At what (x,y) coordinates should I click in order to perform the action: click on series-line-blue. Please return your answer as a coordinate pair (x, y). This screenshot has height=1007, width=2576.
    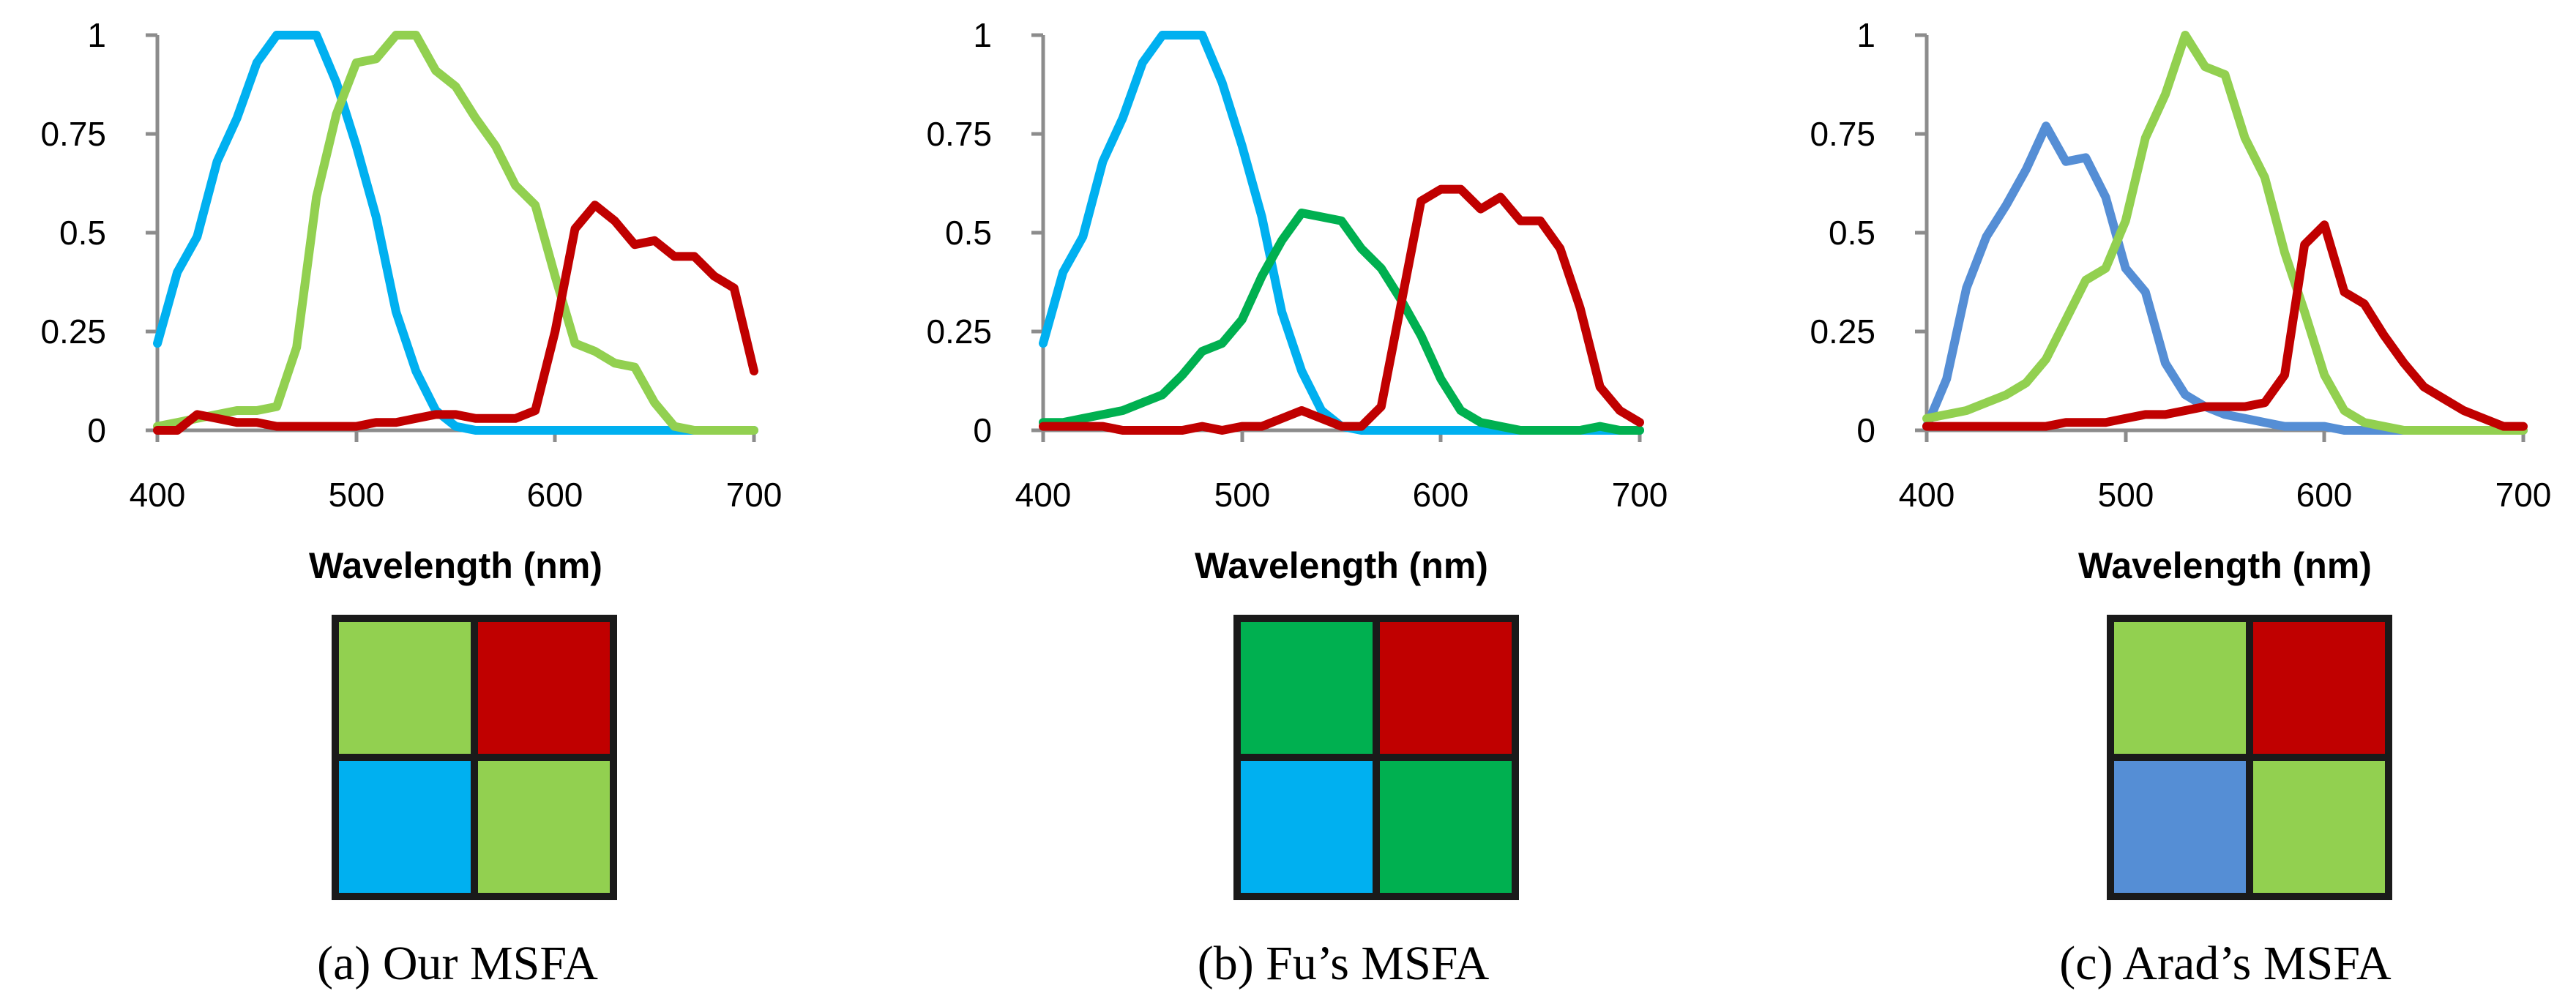
    Looking at the image, I should click on (455, 233).